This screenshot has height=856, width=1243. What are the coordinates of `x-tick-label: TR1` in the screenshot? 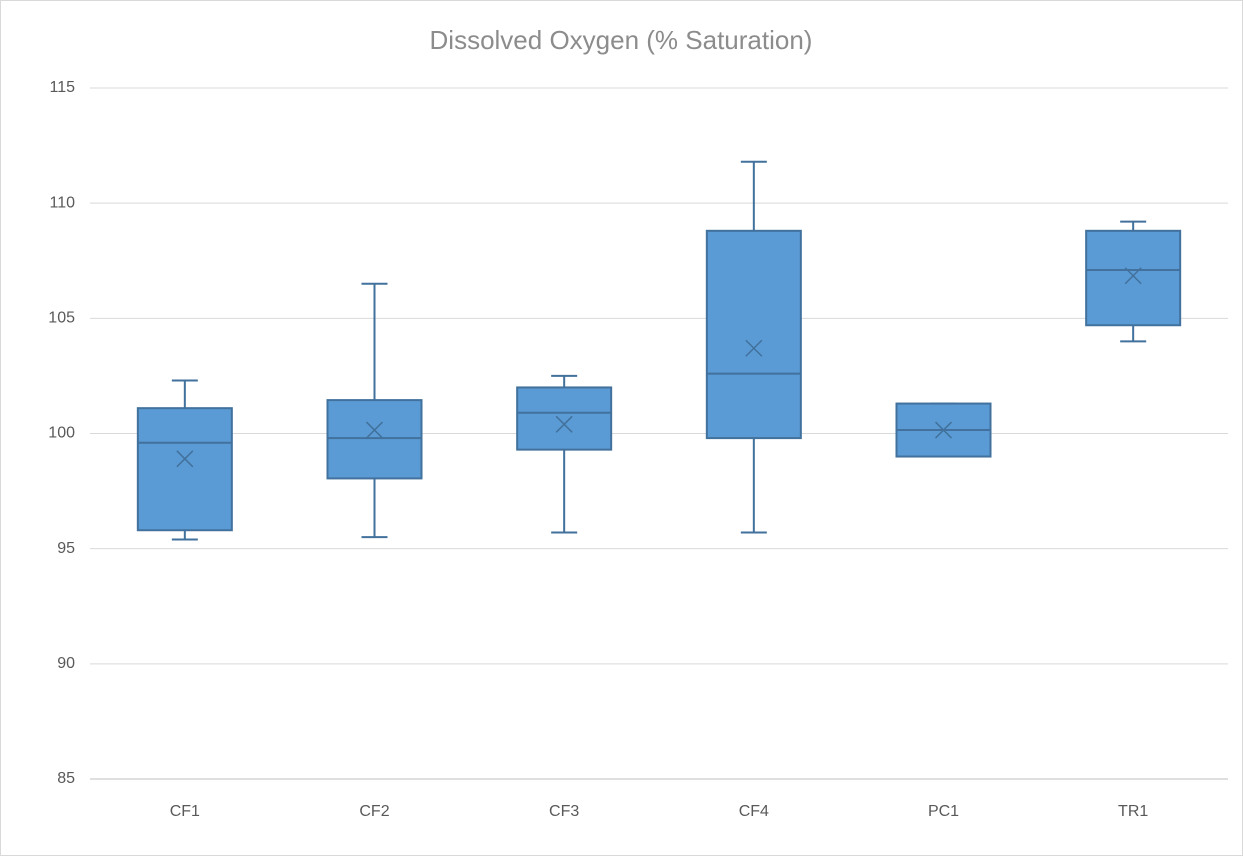 It's located at (1133, 811).